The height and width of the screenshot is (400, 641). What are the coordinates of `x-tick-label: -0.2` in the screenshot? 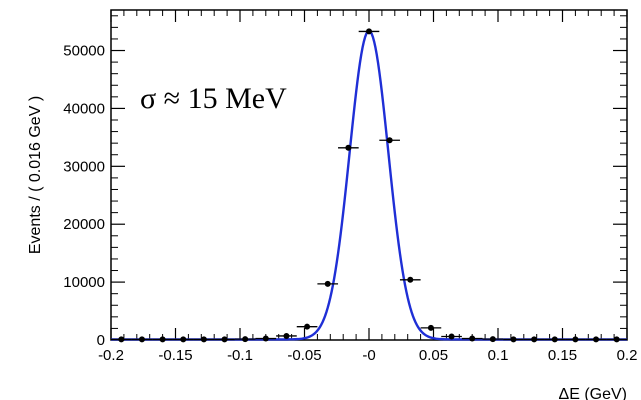 It's located at (111, 355).